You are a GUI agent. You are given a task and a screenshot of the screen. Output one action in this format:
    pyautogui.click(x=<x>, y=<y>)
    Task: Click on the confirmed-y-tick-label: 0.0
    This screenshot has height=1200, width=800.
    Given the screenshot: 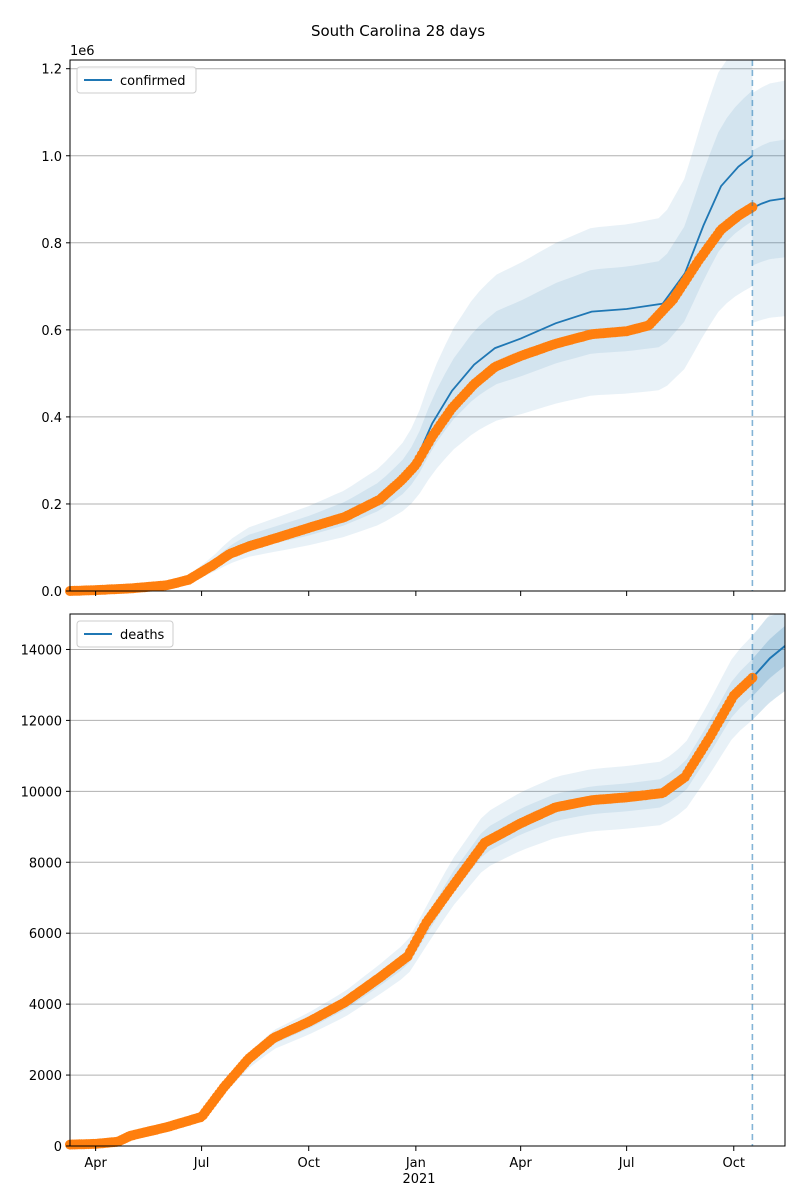 What is the action you would take?
    pyautogui.click(x=51, y=592)
    